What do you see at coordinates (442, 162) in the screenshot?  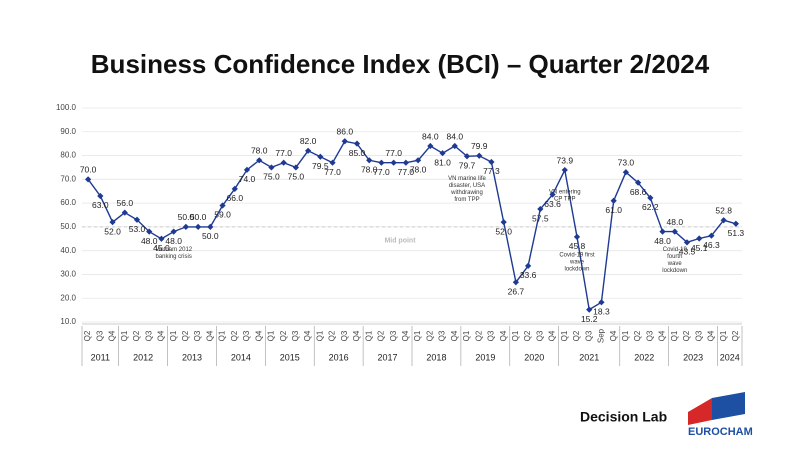 I see `data-label: 81.0` at bounding box center [442, 162].